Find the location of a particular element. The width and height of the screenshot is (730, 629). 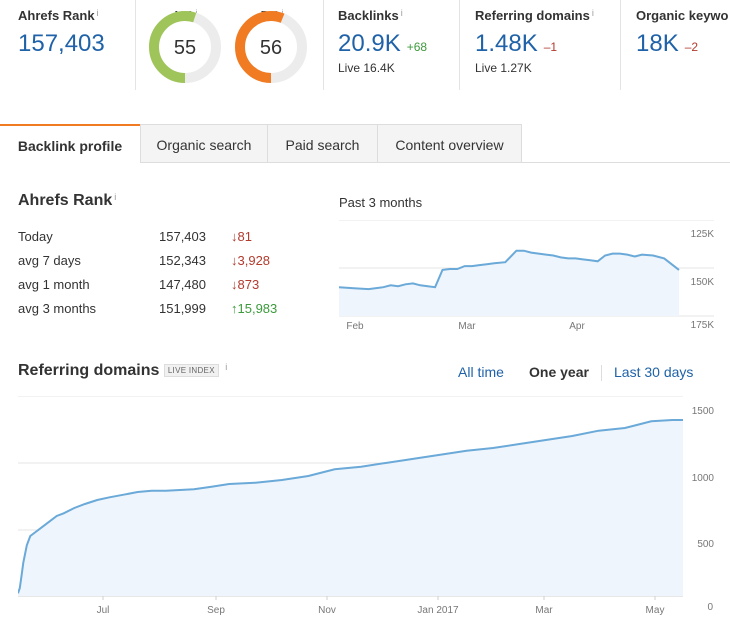

y-tick-label: 1500 is located at coordinates (703, 411).